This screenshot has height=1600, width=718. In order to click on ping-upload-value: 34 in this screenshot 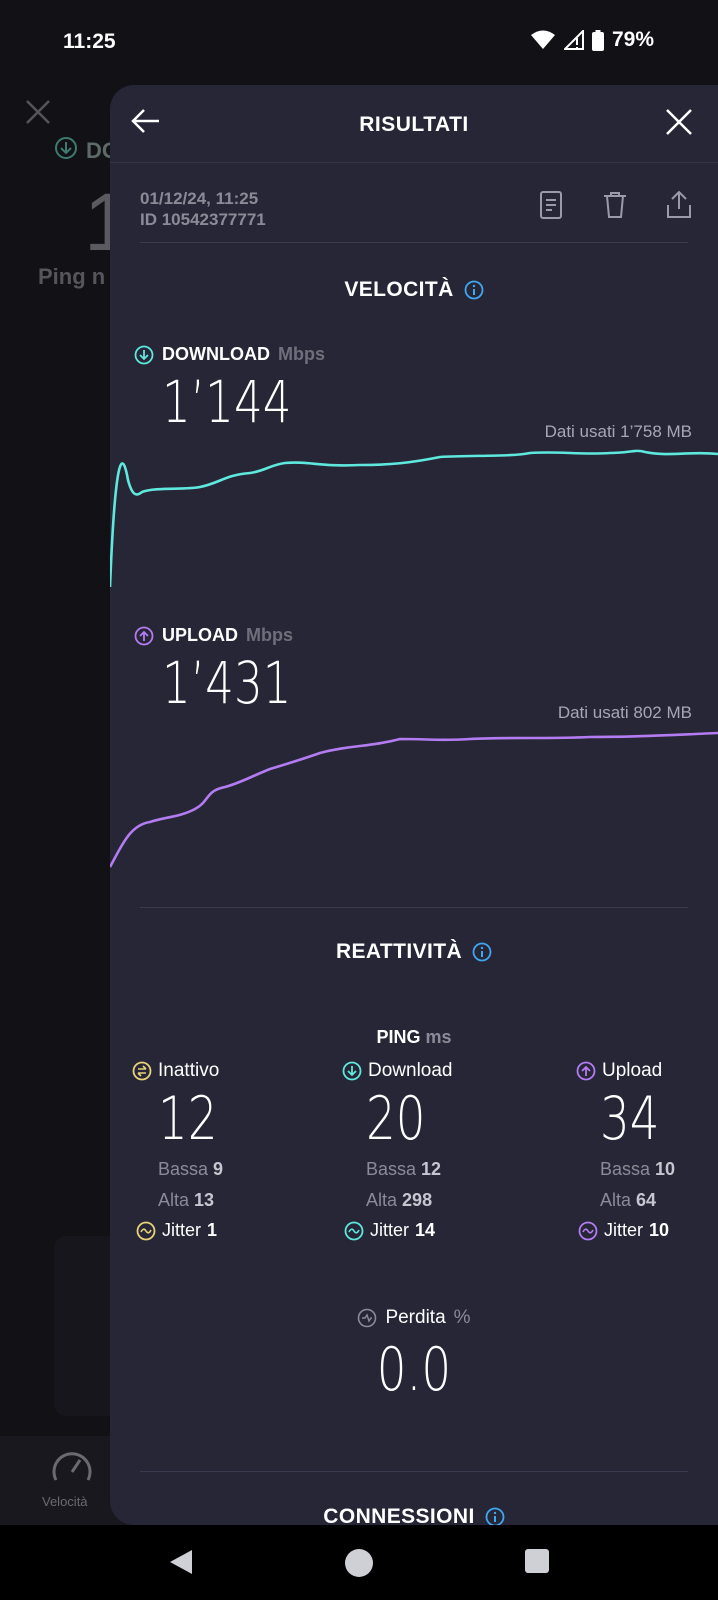, I will do `click(630, 1119)`.